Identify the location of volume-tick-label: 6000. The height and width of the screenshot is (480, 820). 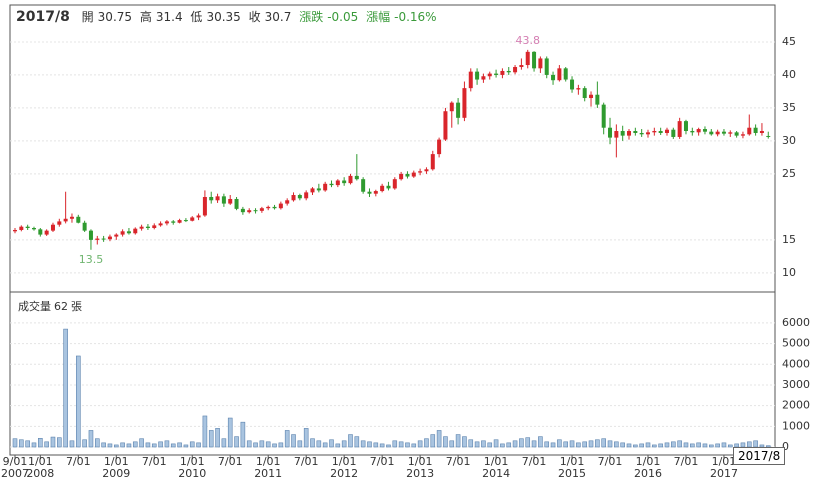
(796, 322).